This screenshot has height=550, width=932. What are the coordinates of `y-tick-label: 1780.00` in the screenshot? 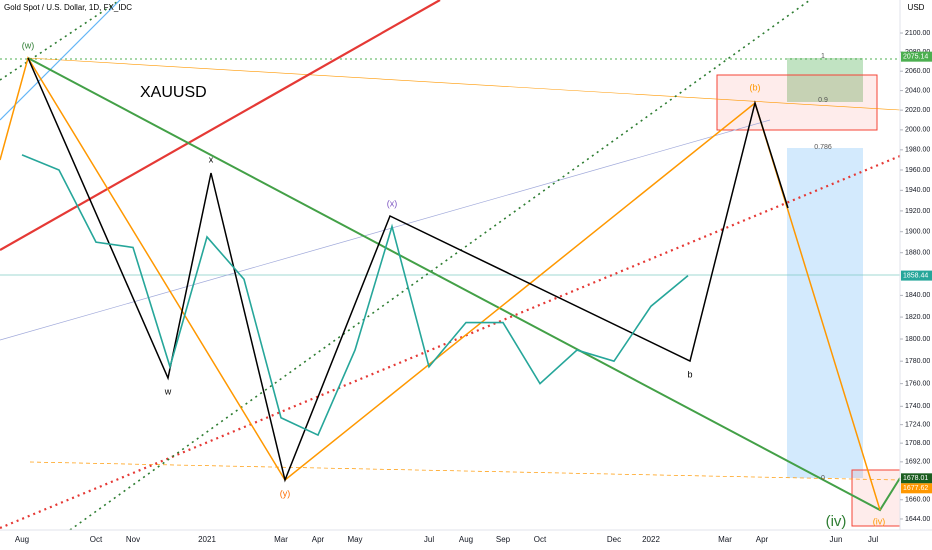 It's located at (917, 361).